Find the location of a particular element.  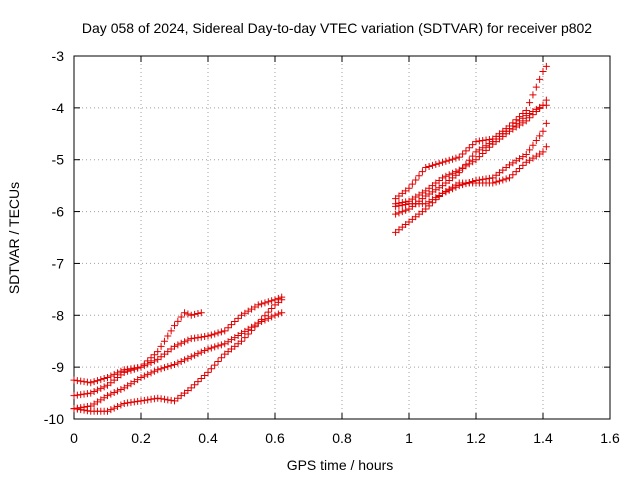

x-axis-label: GPS time / hours is located at coordinates (340, 465).